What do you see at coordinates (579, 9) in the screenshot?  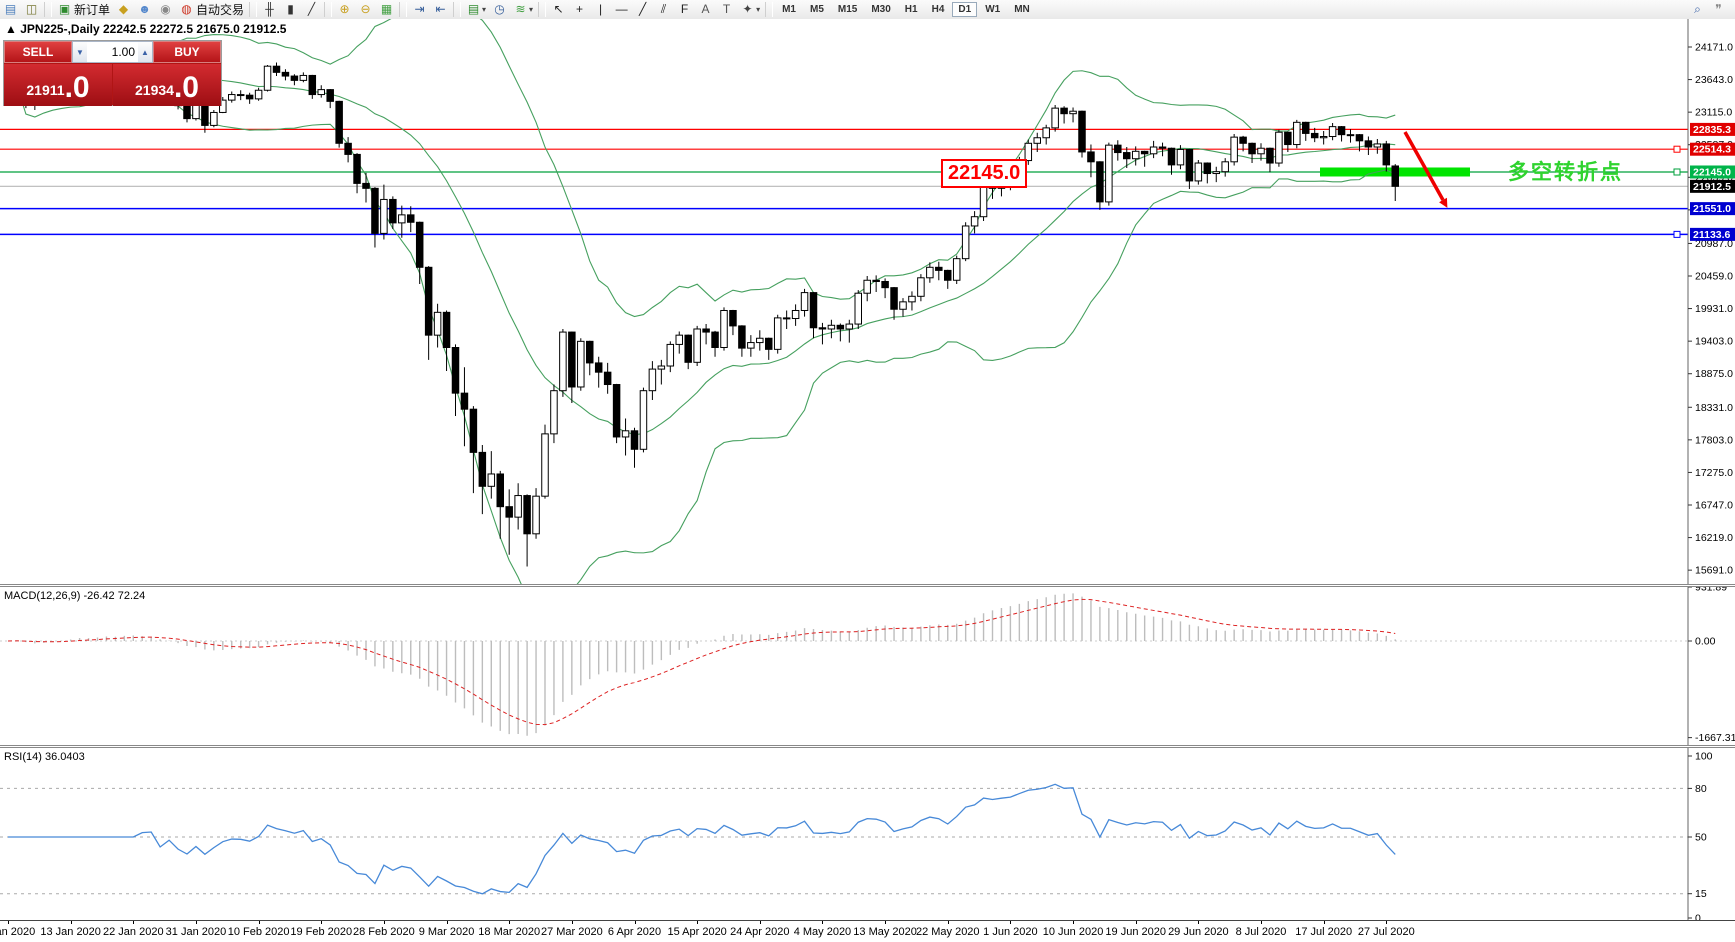 I see `crosshair-button: +` at bounding box center [579, 9].